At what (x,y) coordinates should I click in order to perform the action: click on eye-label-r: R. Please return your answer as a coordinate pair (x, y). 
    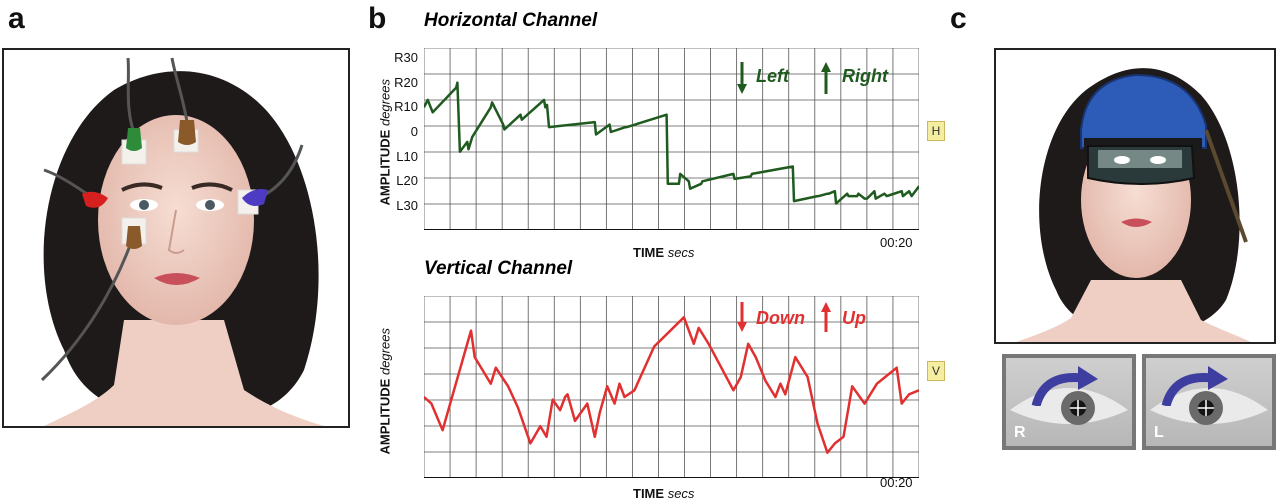
    Looking at the image, I should click on (1020, 432).